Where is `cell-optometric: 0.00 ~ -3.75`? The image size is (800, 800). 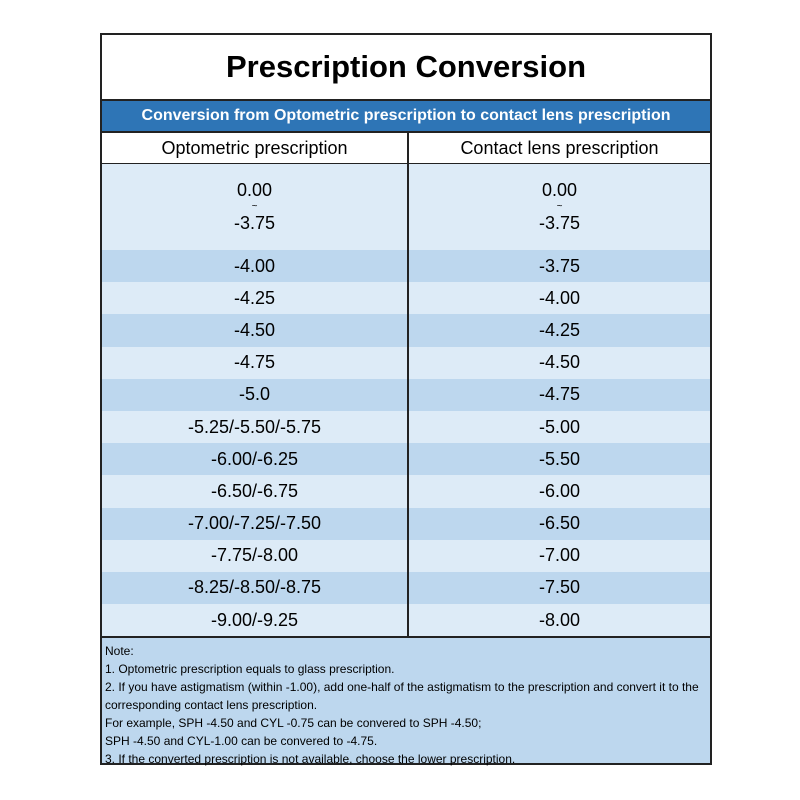
cell-optometric: 0.00 ~ -3.75 is located at coordinates (255, 207).